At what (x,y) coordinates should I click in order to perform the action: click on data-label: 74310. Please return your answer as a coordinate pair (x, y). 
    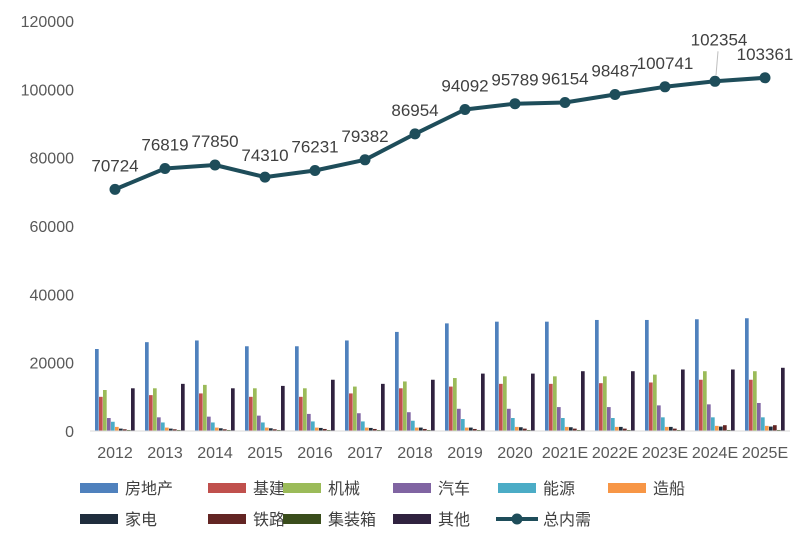
    Looking at the image, I should click on (264, 155).